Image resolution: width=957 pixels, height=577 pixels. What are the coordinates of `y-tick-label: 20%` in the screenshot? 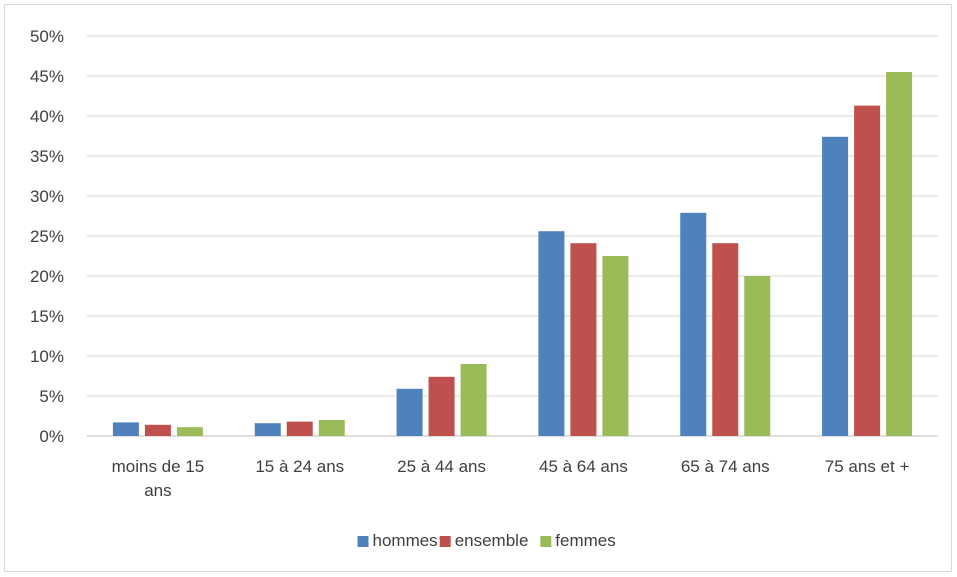 It's located at (47, 276).